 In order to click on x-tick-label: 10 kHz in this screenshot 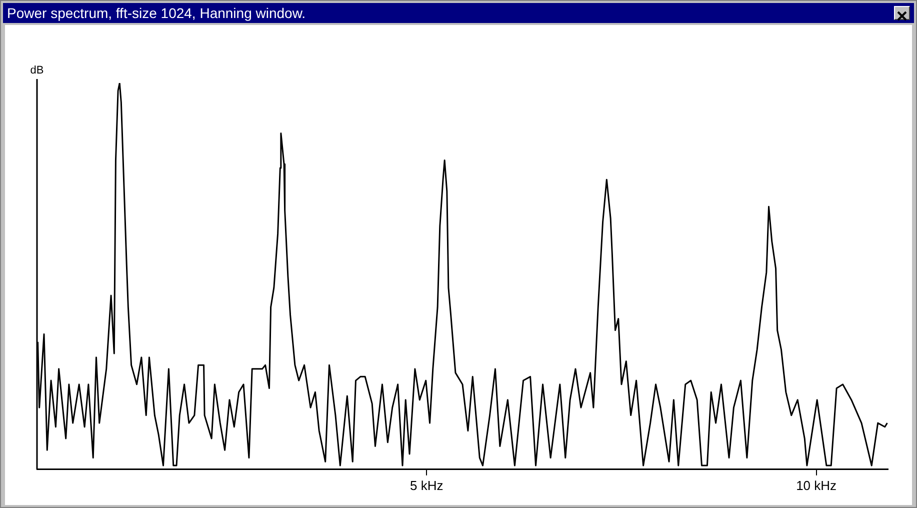, I will do `click(816, 485)`.